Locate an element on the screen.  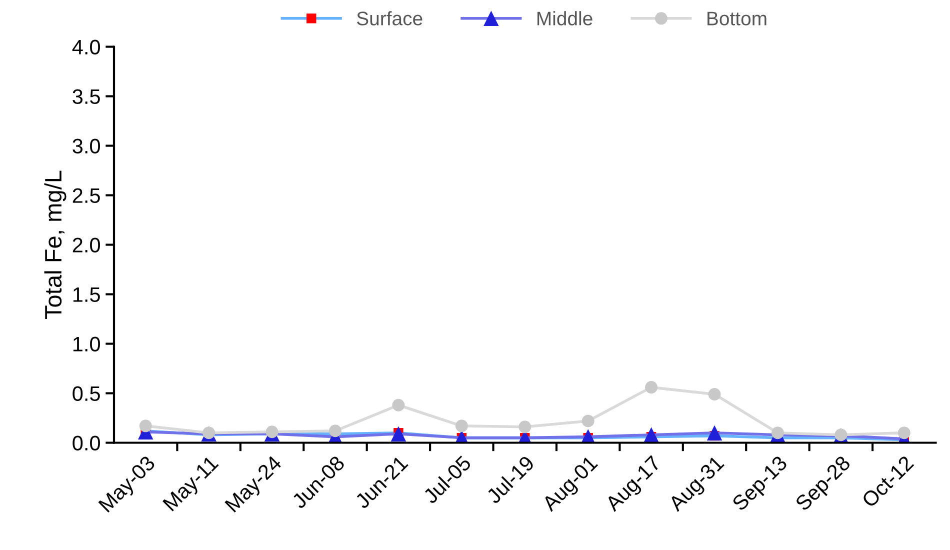
y-tick-label: 1.5 is located at coordinates (86, 294).